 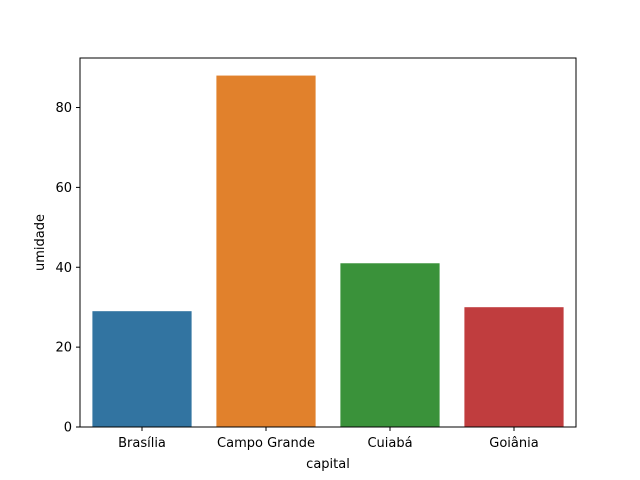 What do you see at coordinates (40, 242) in the screenshot?
I see `y-axis-label: umidade` at bounding box center [40, 242].